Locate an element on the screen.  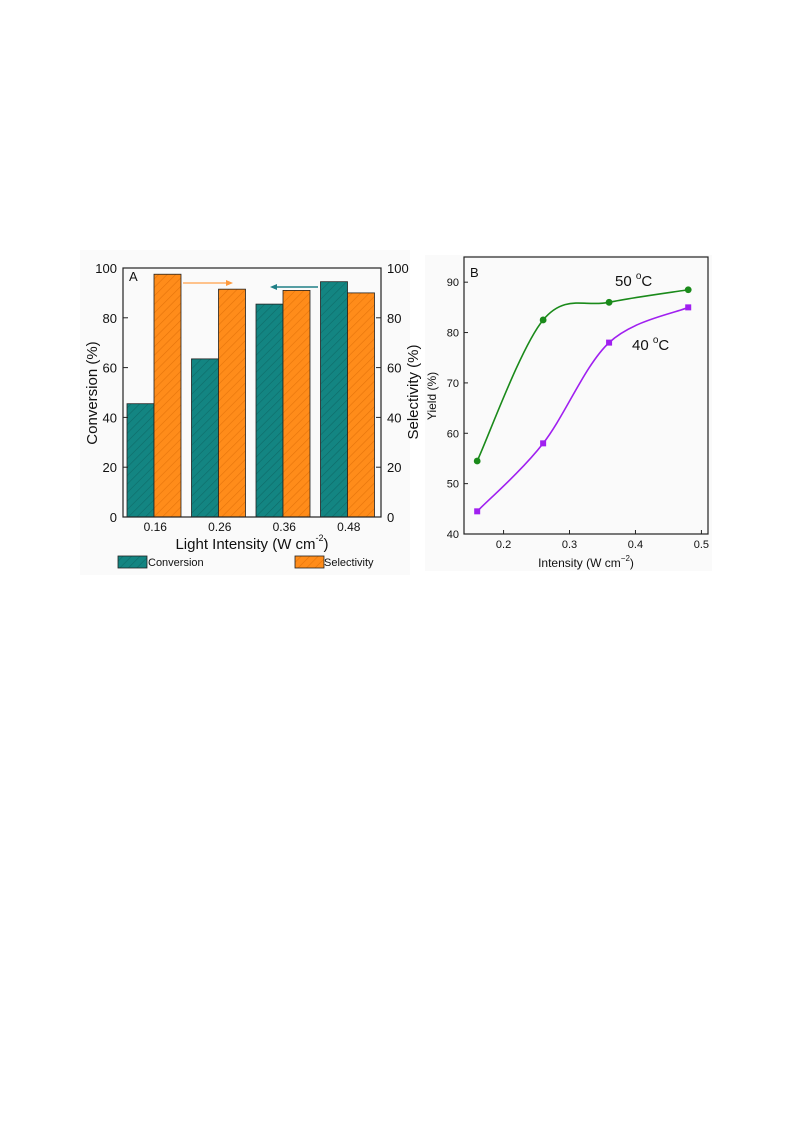
b-x-tick-label: 0.3 is located at coordinates (569, 545).